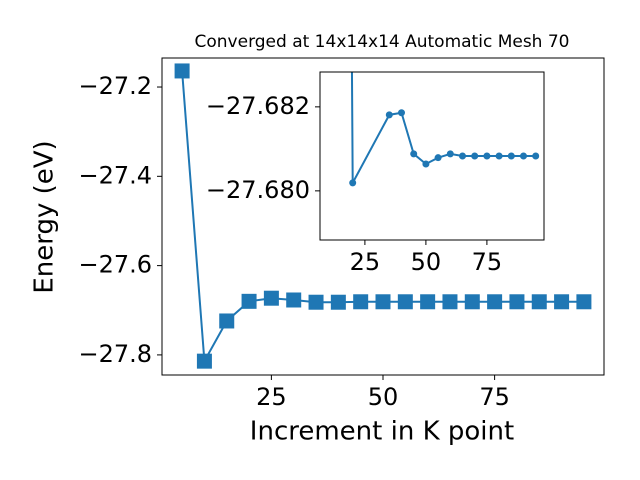 This screenshot has height=480, width=640. Describe the element at coordinates (258, 106) in the screenshot. I see `y-tick-label: −27.682` at that location.